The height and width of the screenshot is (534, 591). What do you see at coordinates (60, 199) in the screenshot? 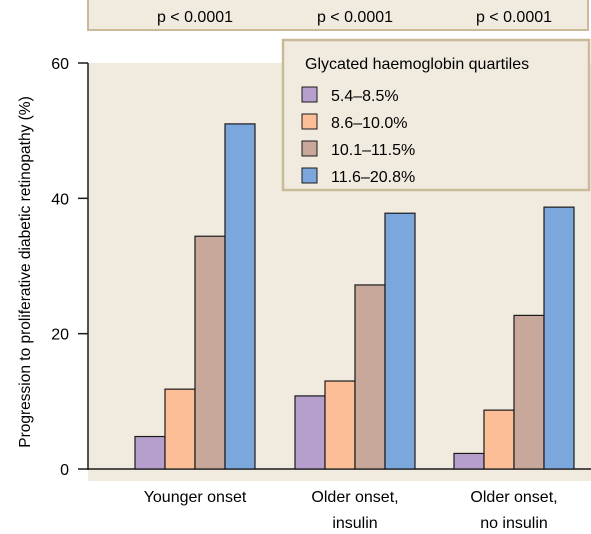
I see `y-tick-label: 40` at bounding box center [60, 199].